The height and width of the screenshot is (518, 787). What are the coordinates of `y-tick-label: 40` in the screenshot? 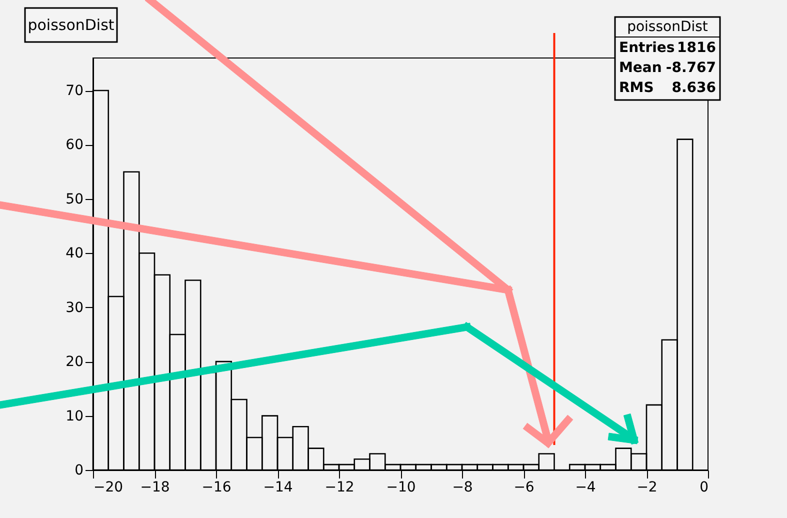 It's located at (75, 254).